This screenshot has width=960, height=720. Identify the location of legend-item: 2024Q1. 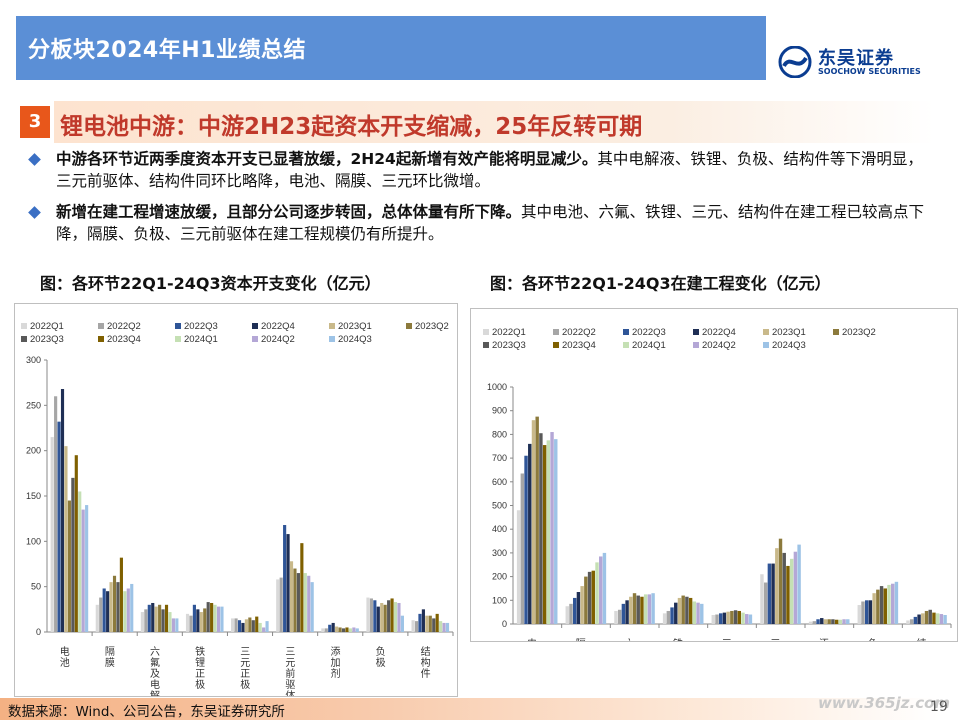
(644, 345).